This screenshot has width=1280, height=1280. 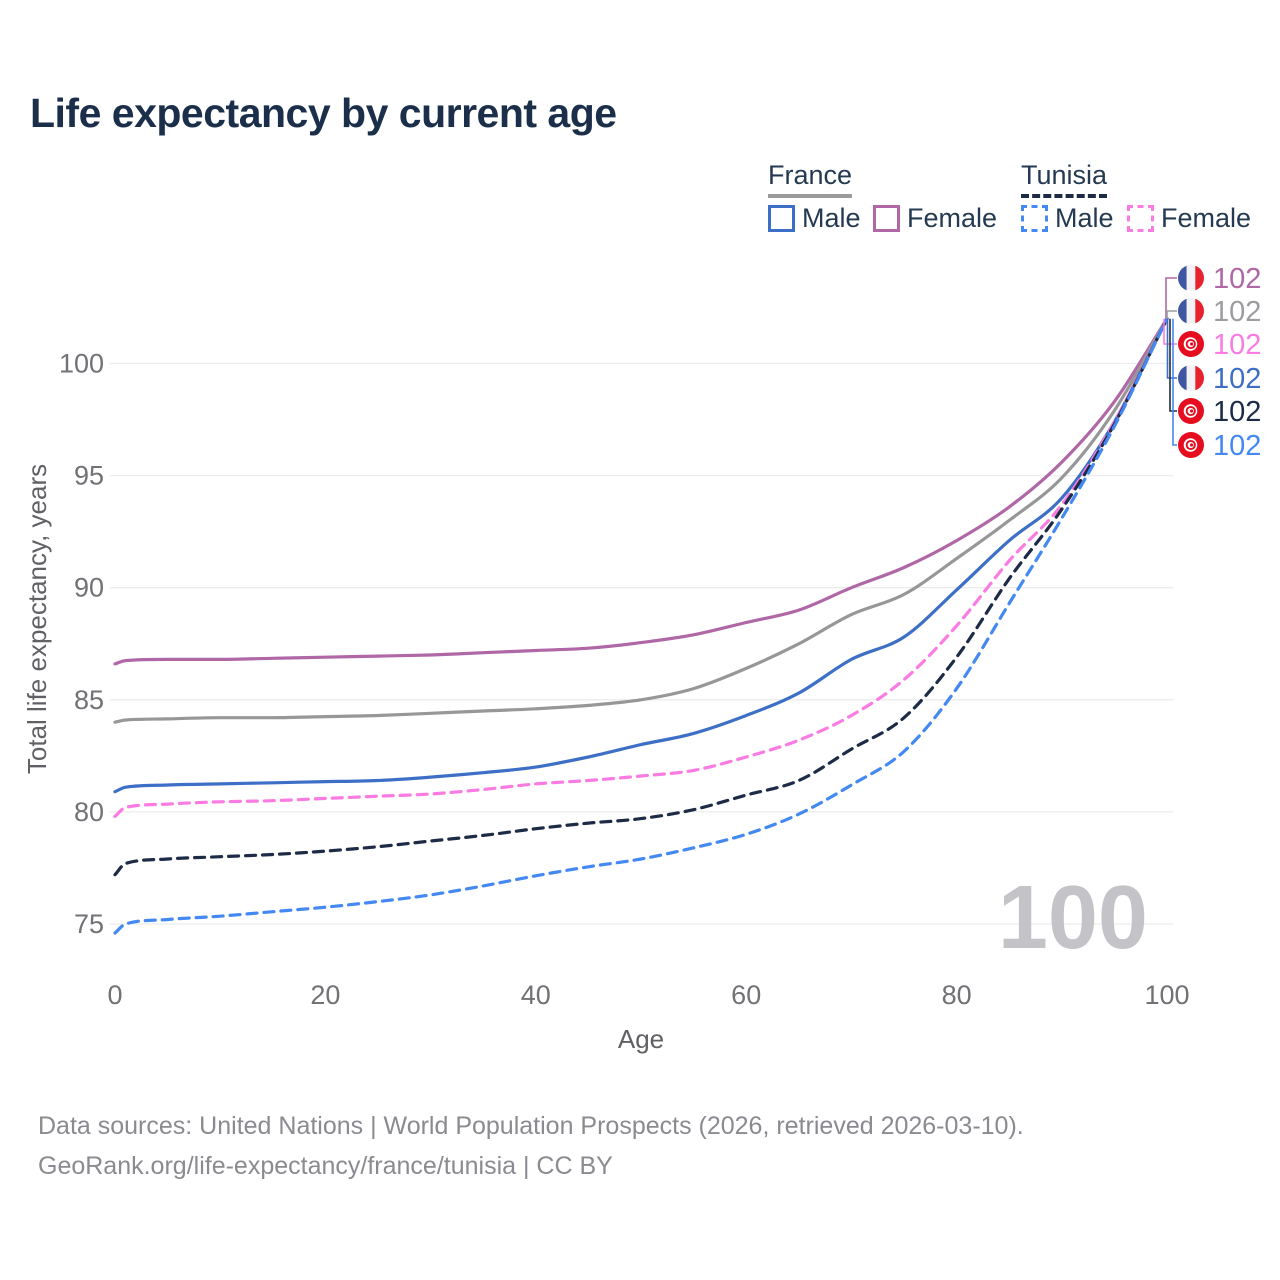 I want to click on legend-item-tunisia-male: Male, so click(x=1067, y=218).